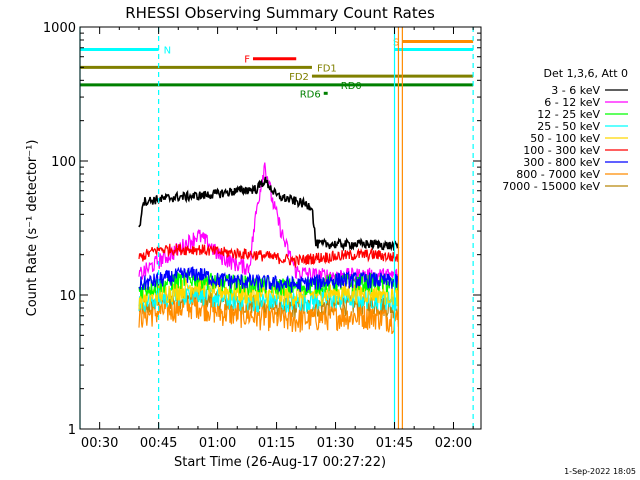 The image size is (640, 480). Describe the element at coordinates (327, 68) in the screenshot. I see `flag-label-4: FD1` at that location.